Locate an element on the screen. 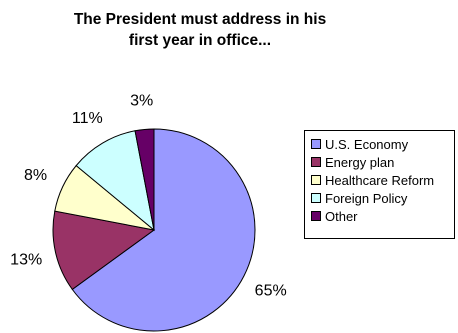  pie-slice-energy-plan is located at coordinates (104, 250).